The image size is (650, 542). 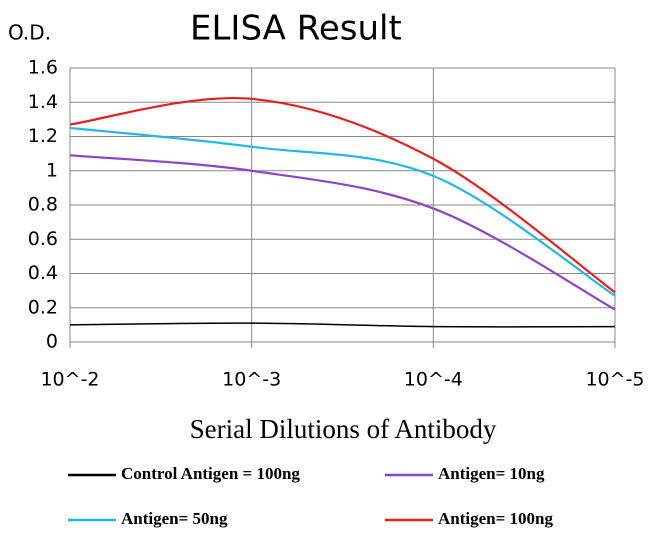 What do you see at coordinates (43, 102) in the screenshot?
I see `y-tick-label: 1.4` at bounding box center [43, 102].